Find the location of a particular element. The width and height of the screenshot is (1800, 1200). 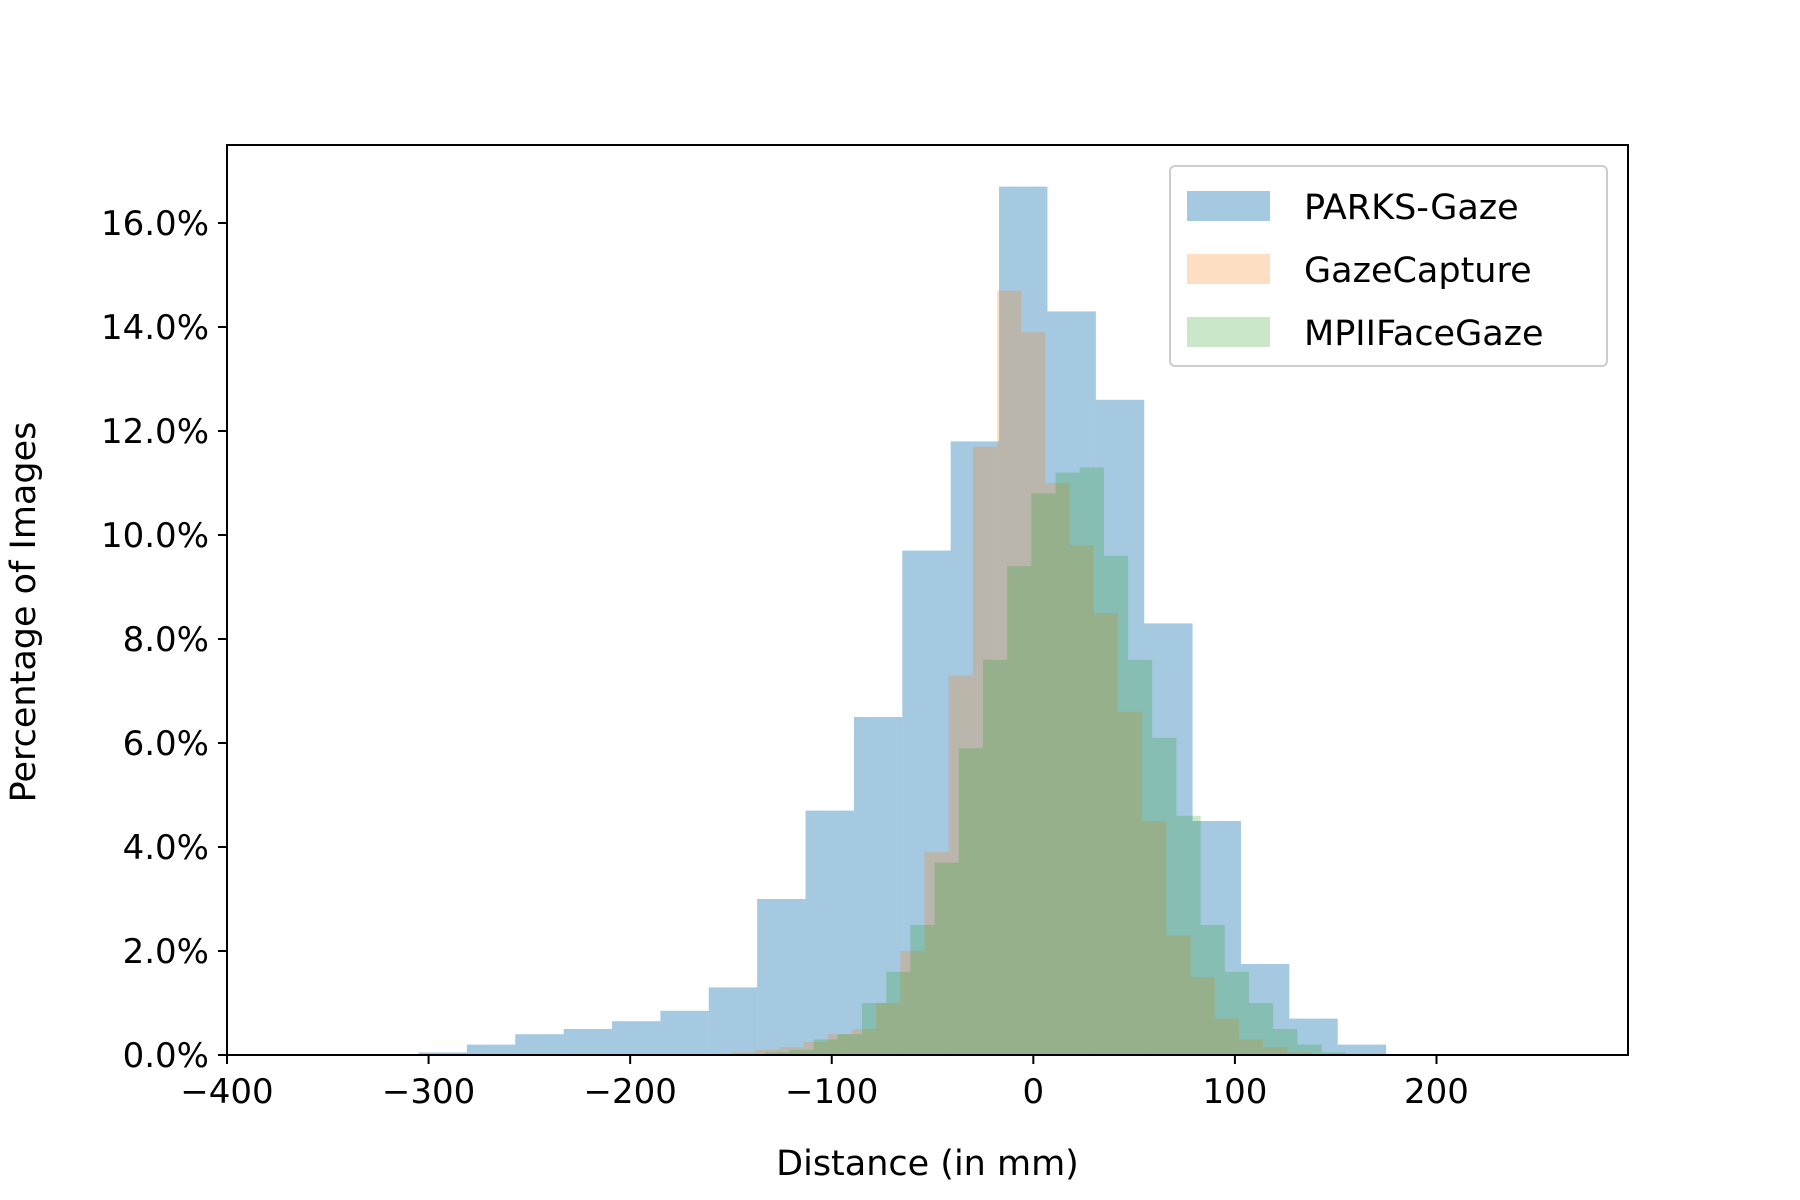

x-tick-label: 0 is located at coordinates (1034, 1092).